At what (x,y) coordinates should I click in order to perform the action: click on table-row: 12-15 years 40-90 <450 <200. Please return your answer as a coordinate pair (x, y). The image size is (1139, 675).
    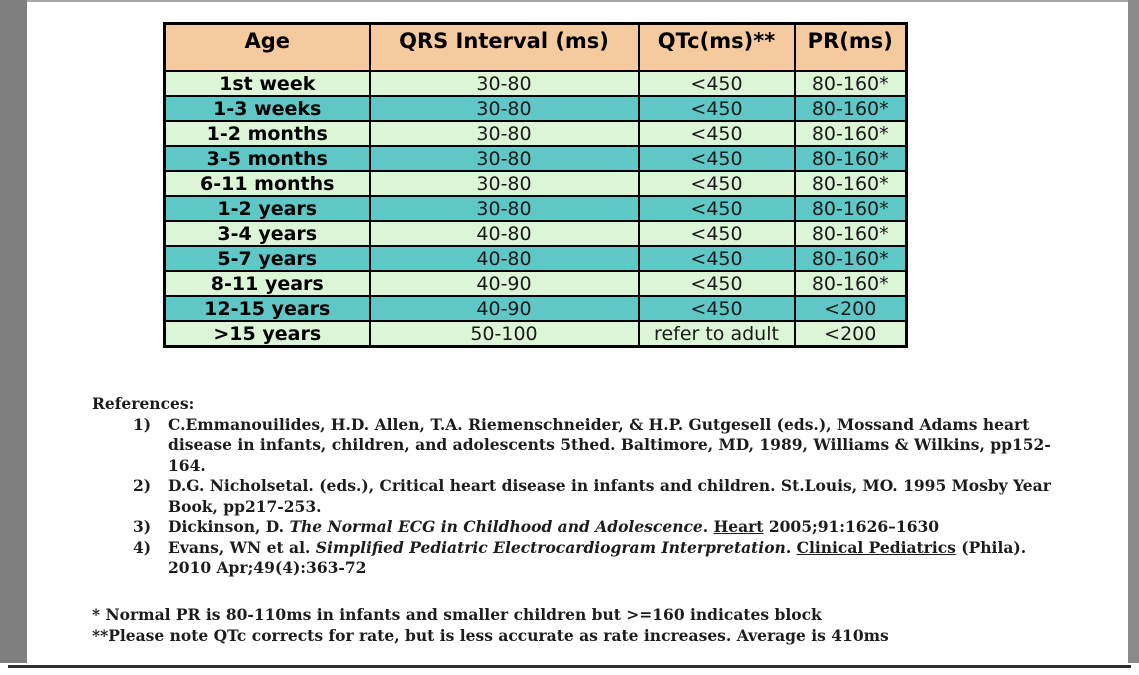
    Looking at the image, I should click on (535, 308).